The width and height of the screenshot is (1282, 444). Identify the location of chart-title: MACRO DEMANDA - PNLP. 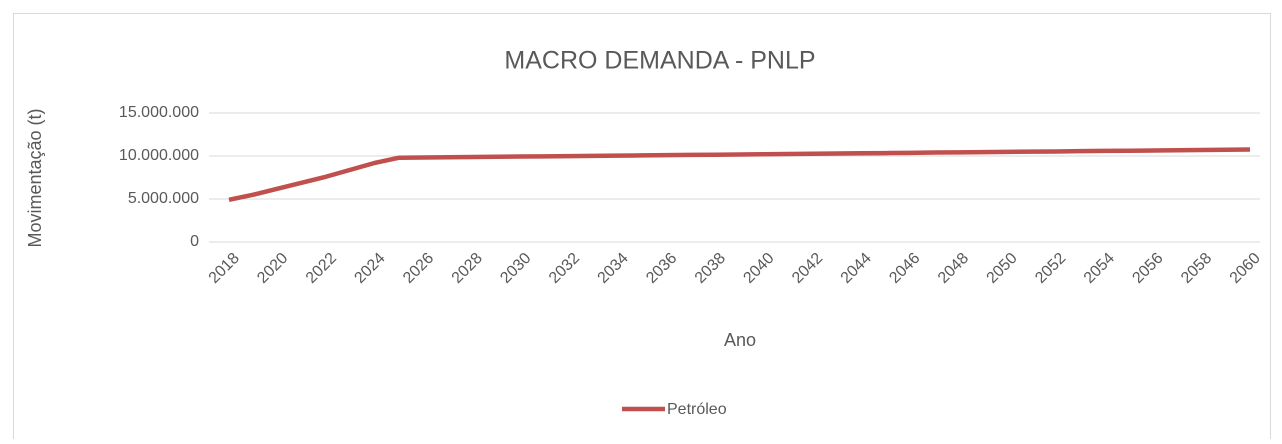
(659, 61).